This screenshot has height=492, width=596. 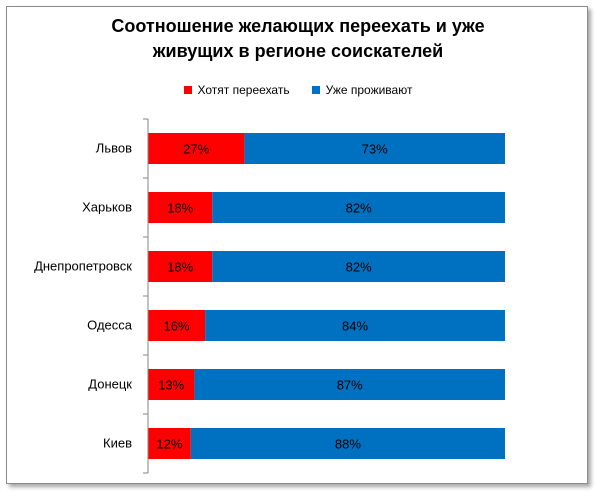 What do you see at coordinates (110, 325) in the screenshot?
I see `category-label-row-4: Одесса` at bounding box center [110, 325].